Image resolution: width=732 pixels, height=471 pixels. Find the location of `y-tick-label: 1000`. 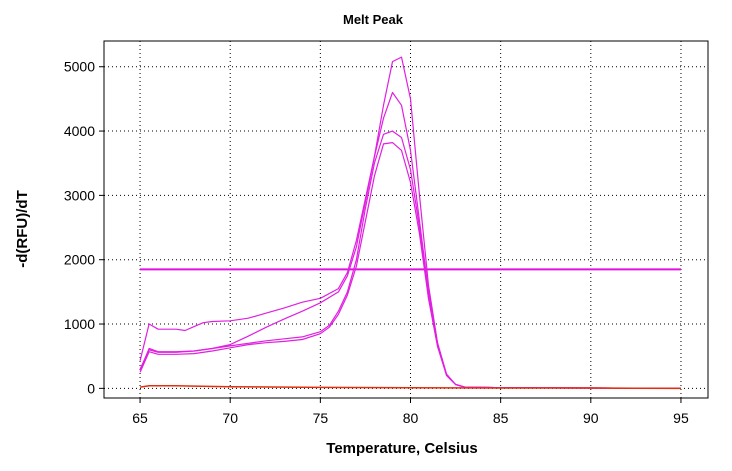

y-tick-label: 1000 is located at coordinates (79, 324).